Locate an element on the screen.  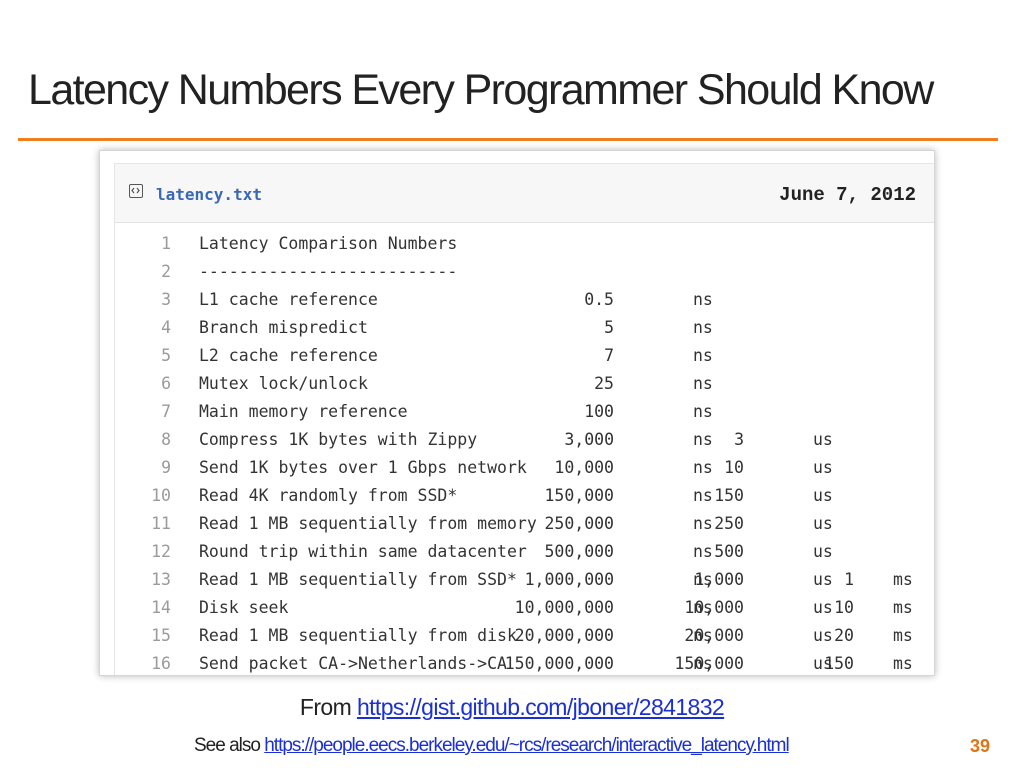
line-number: 13 is located at coordinates (161, 579).